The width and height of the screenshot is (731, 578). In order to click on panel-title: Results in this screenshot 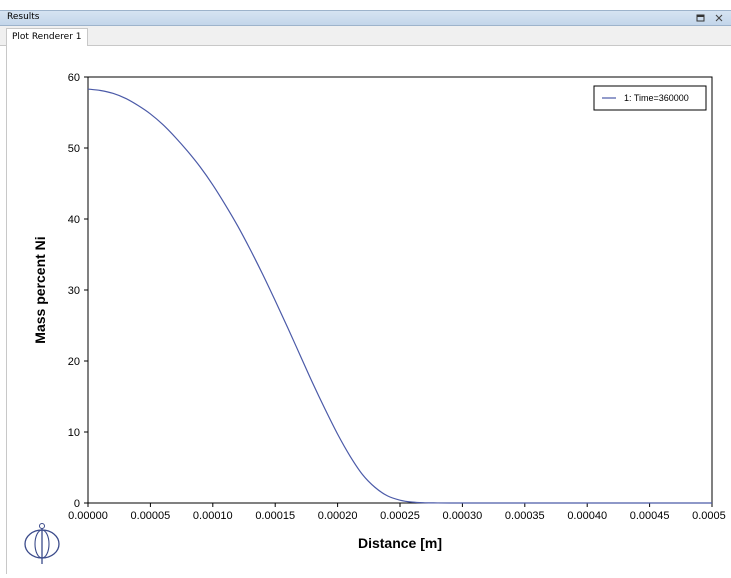, I will do `click(23, 17)`.